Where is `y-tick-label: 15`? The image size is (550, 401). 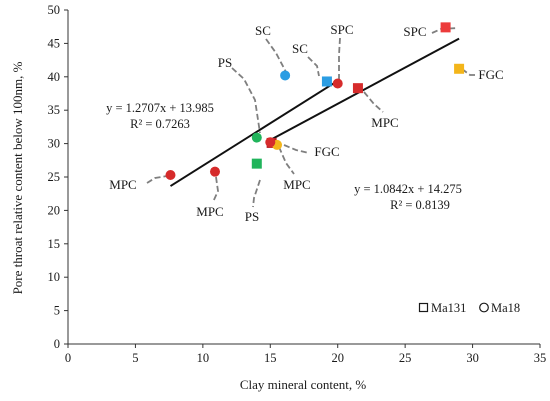 y-tick-label: 15 is located at coordinates (54, 244).